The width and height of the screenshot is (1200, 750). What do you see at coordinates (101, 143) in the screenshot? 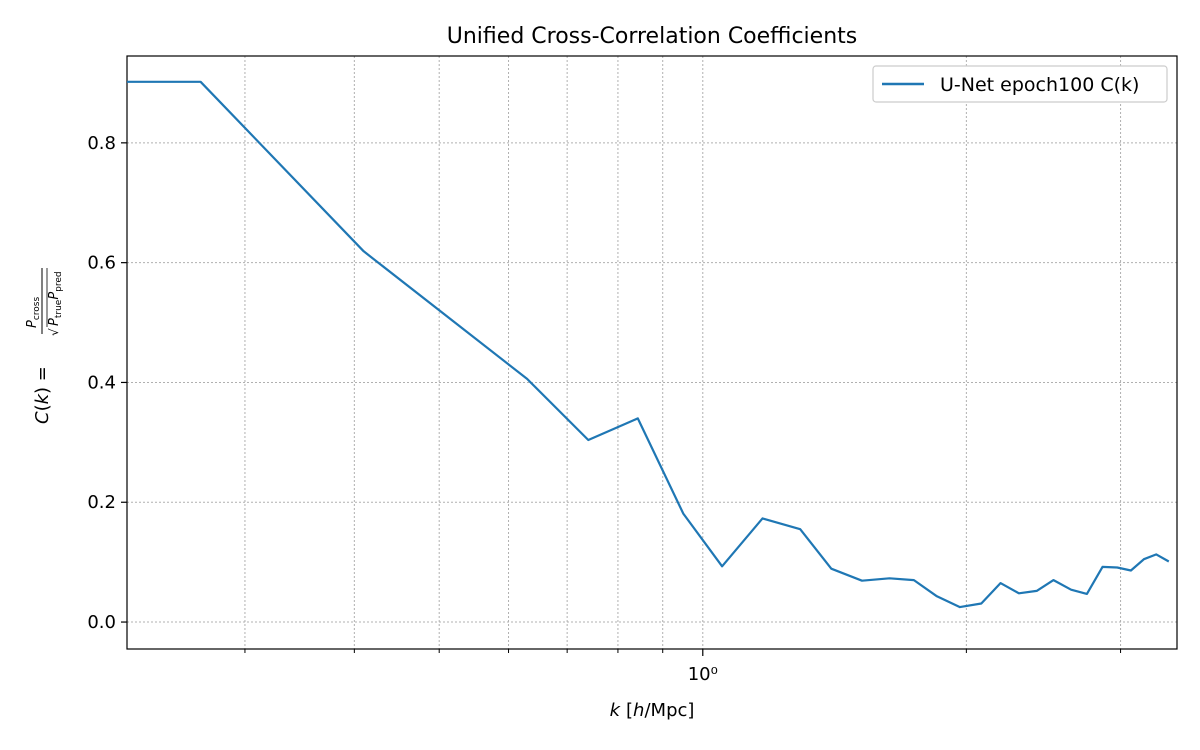
I see `y-tick-label: 0.8` at bounding box center [101, 143].